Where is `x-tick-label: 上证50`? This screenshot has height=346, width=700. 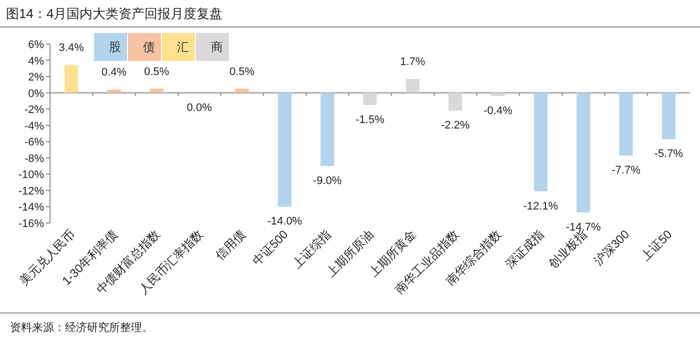
x-tick-label: 上证50 is located at coordinates (657, 245).